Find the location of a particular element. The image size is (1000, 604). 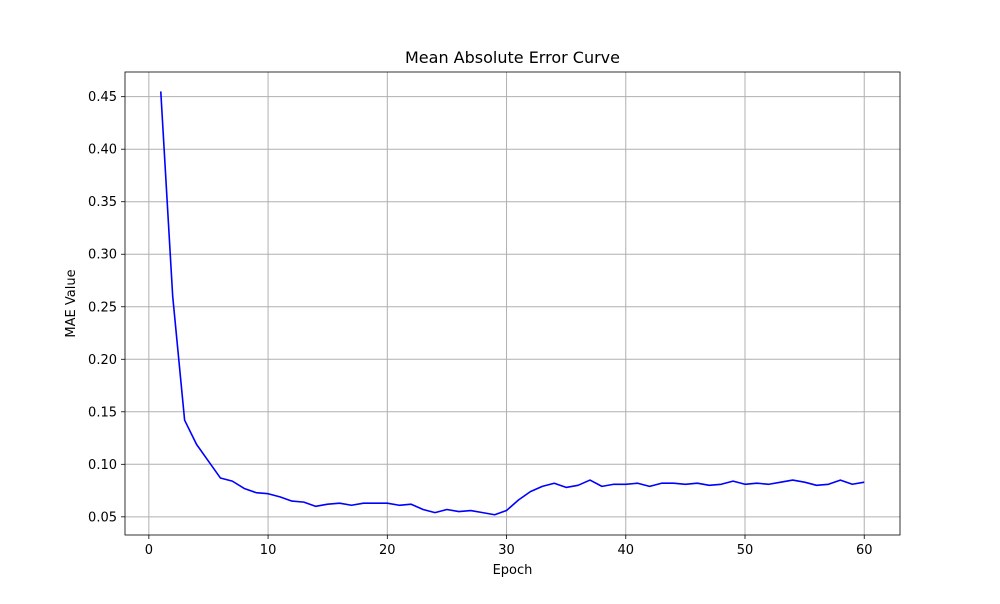

x-tick-label: 30 is located at coordinates (506, 550).